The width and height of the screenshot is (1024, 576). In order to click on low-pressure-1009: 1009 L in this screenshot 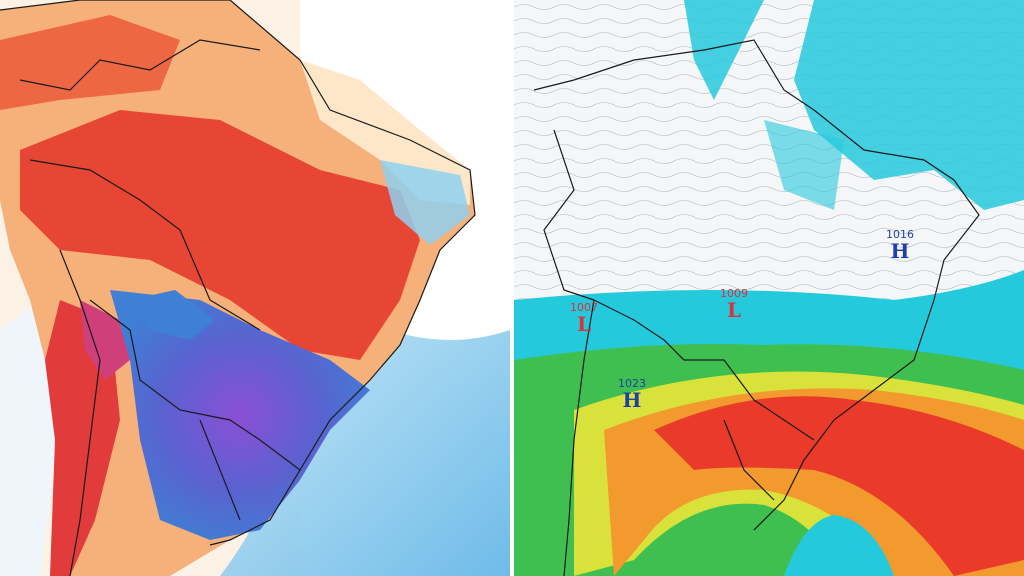, I will do `click(734, 304)`.